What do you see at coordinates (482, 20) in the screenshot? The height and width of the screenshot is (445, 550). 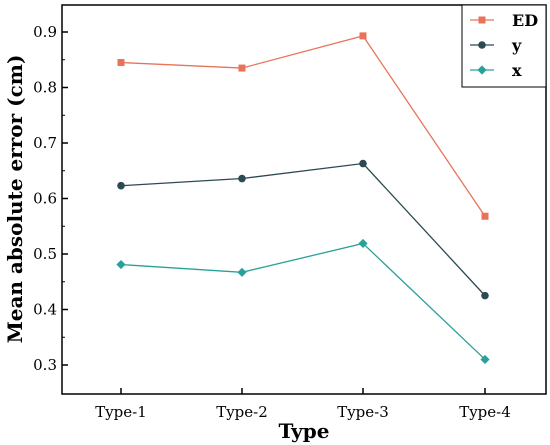 I see `legend-marker-ED` at bounding box center [482, 20].